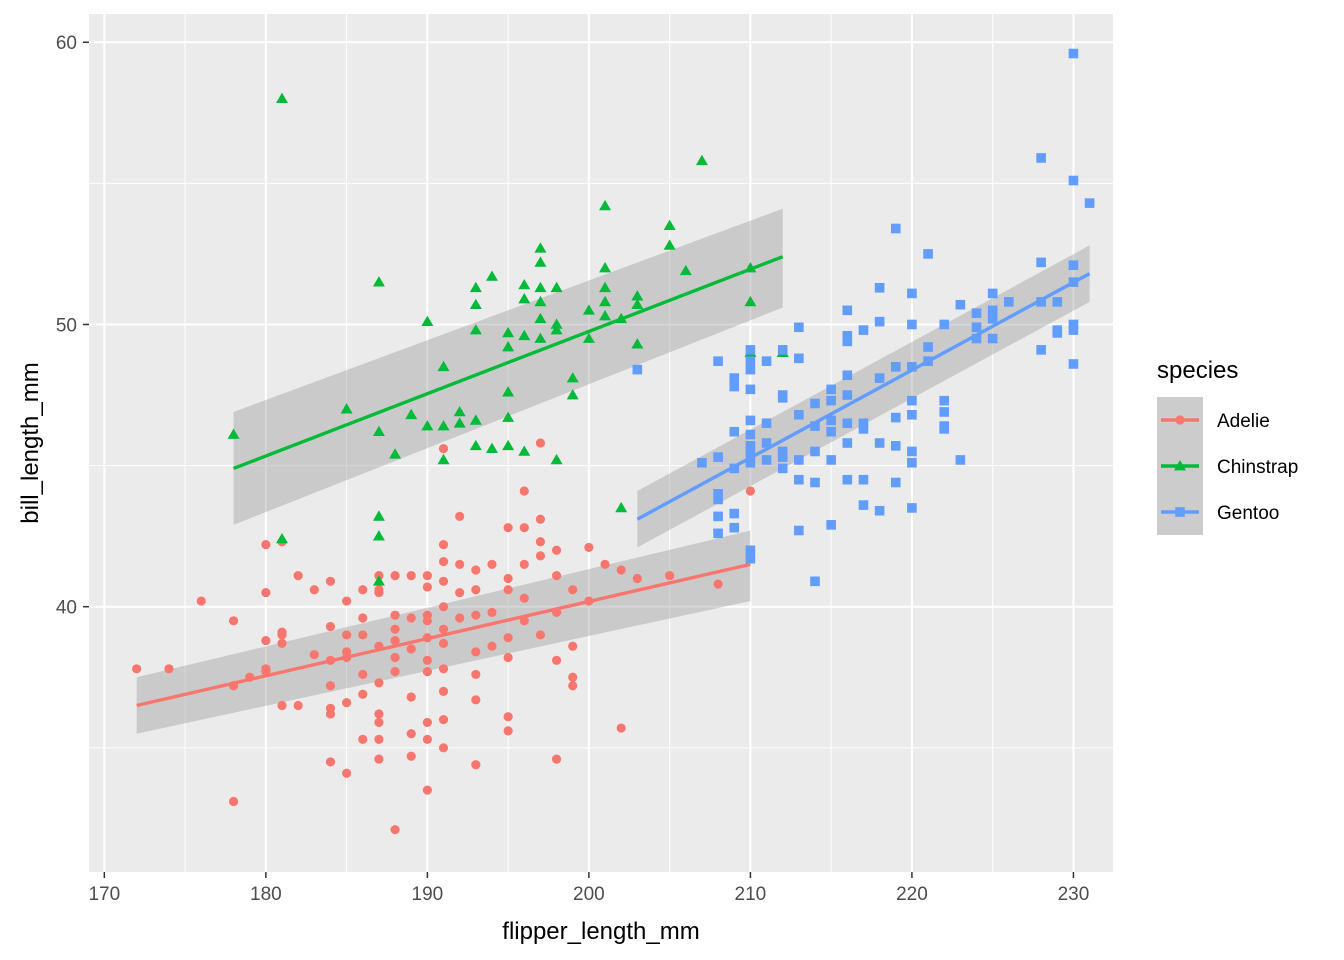 The width and height of the screenshot is (1344, 960). I want to click on x-axis-title: flipper_length_mm, so click(600, 931).